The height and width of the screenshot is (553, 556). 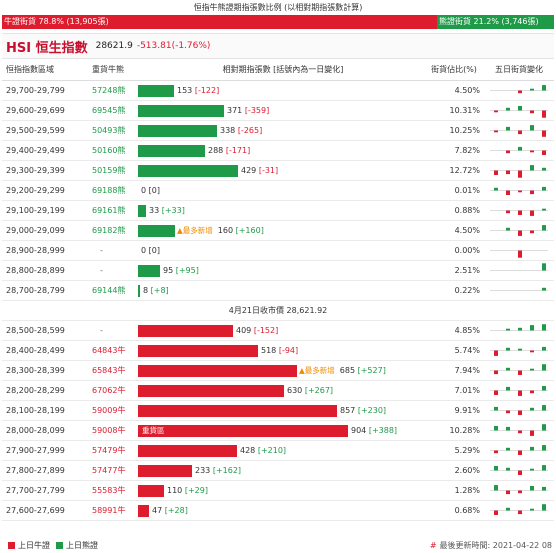 What do you see at coordinates (109, 90) in the screenshot?
I see `warrant-code-link: 57248熊` at bounding box center [109, 90].